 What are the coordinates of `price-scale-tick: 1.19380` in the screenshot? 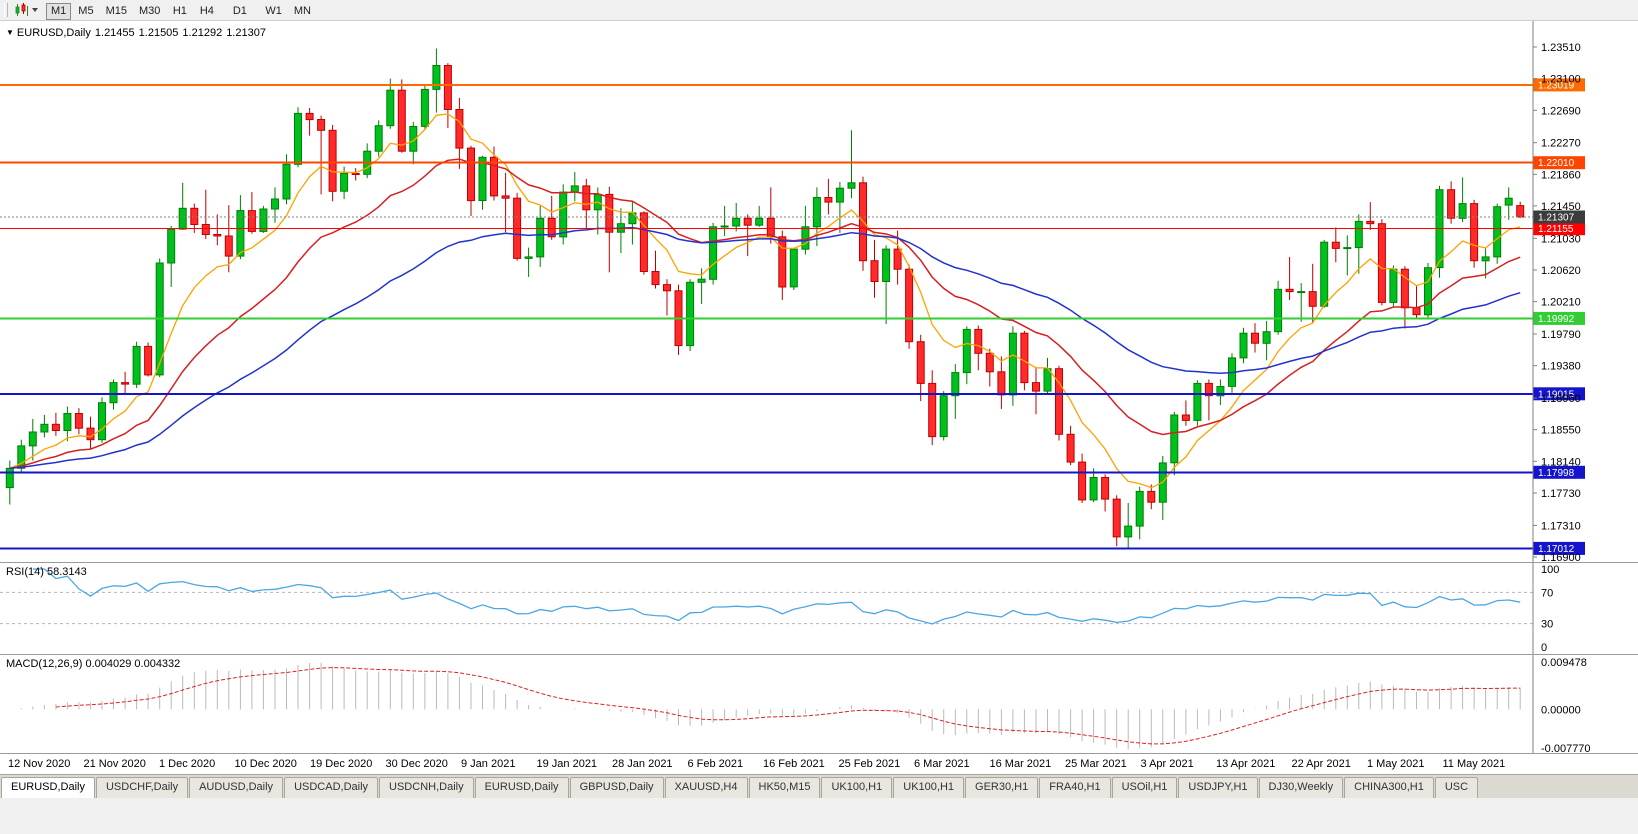 It's located at (1561, 367).